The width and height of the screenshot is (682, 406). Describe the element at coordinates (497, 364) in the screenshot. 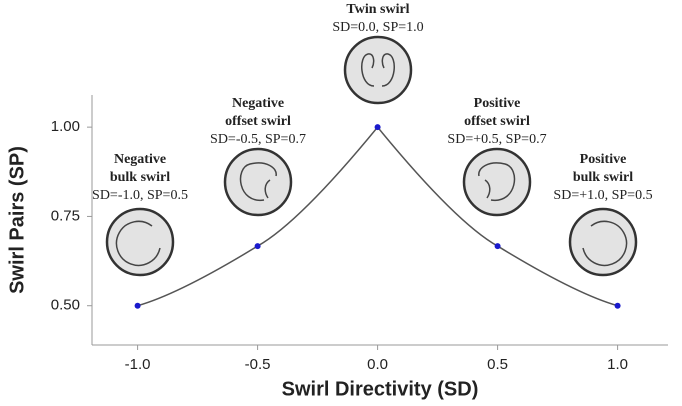

I see `x-tick-label: 0.5` at that location.